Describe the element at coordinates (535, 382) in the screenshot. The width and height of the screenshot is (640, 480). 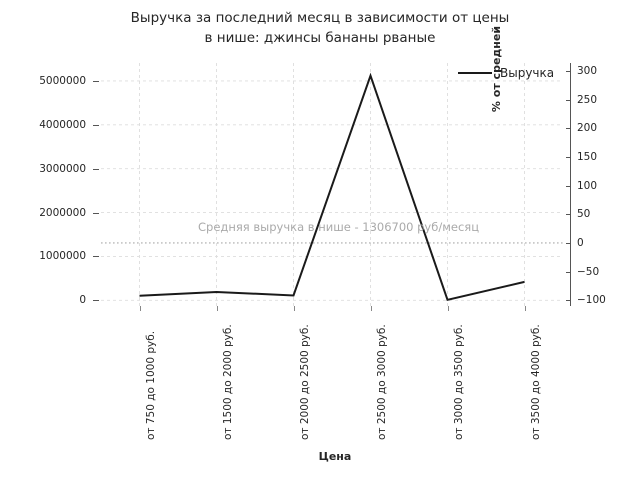
I see `x-tick-label: от 3500 до 4000 руб.` at that location.